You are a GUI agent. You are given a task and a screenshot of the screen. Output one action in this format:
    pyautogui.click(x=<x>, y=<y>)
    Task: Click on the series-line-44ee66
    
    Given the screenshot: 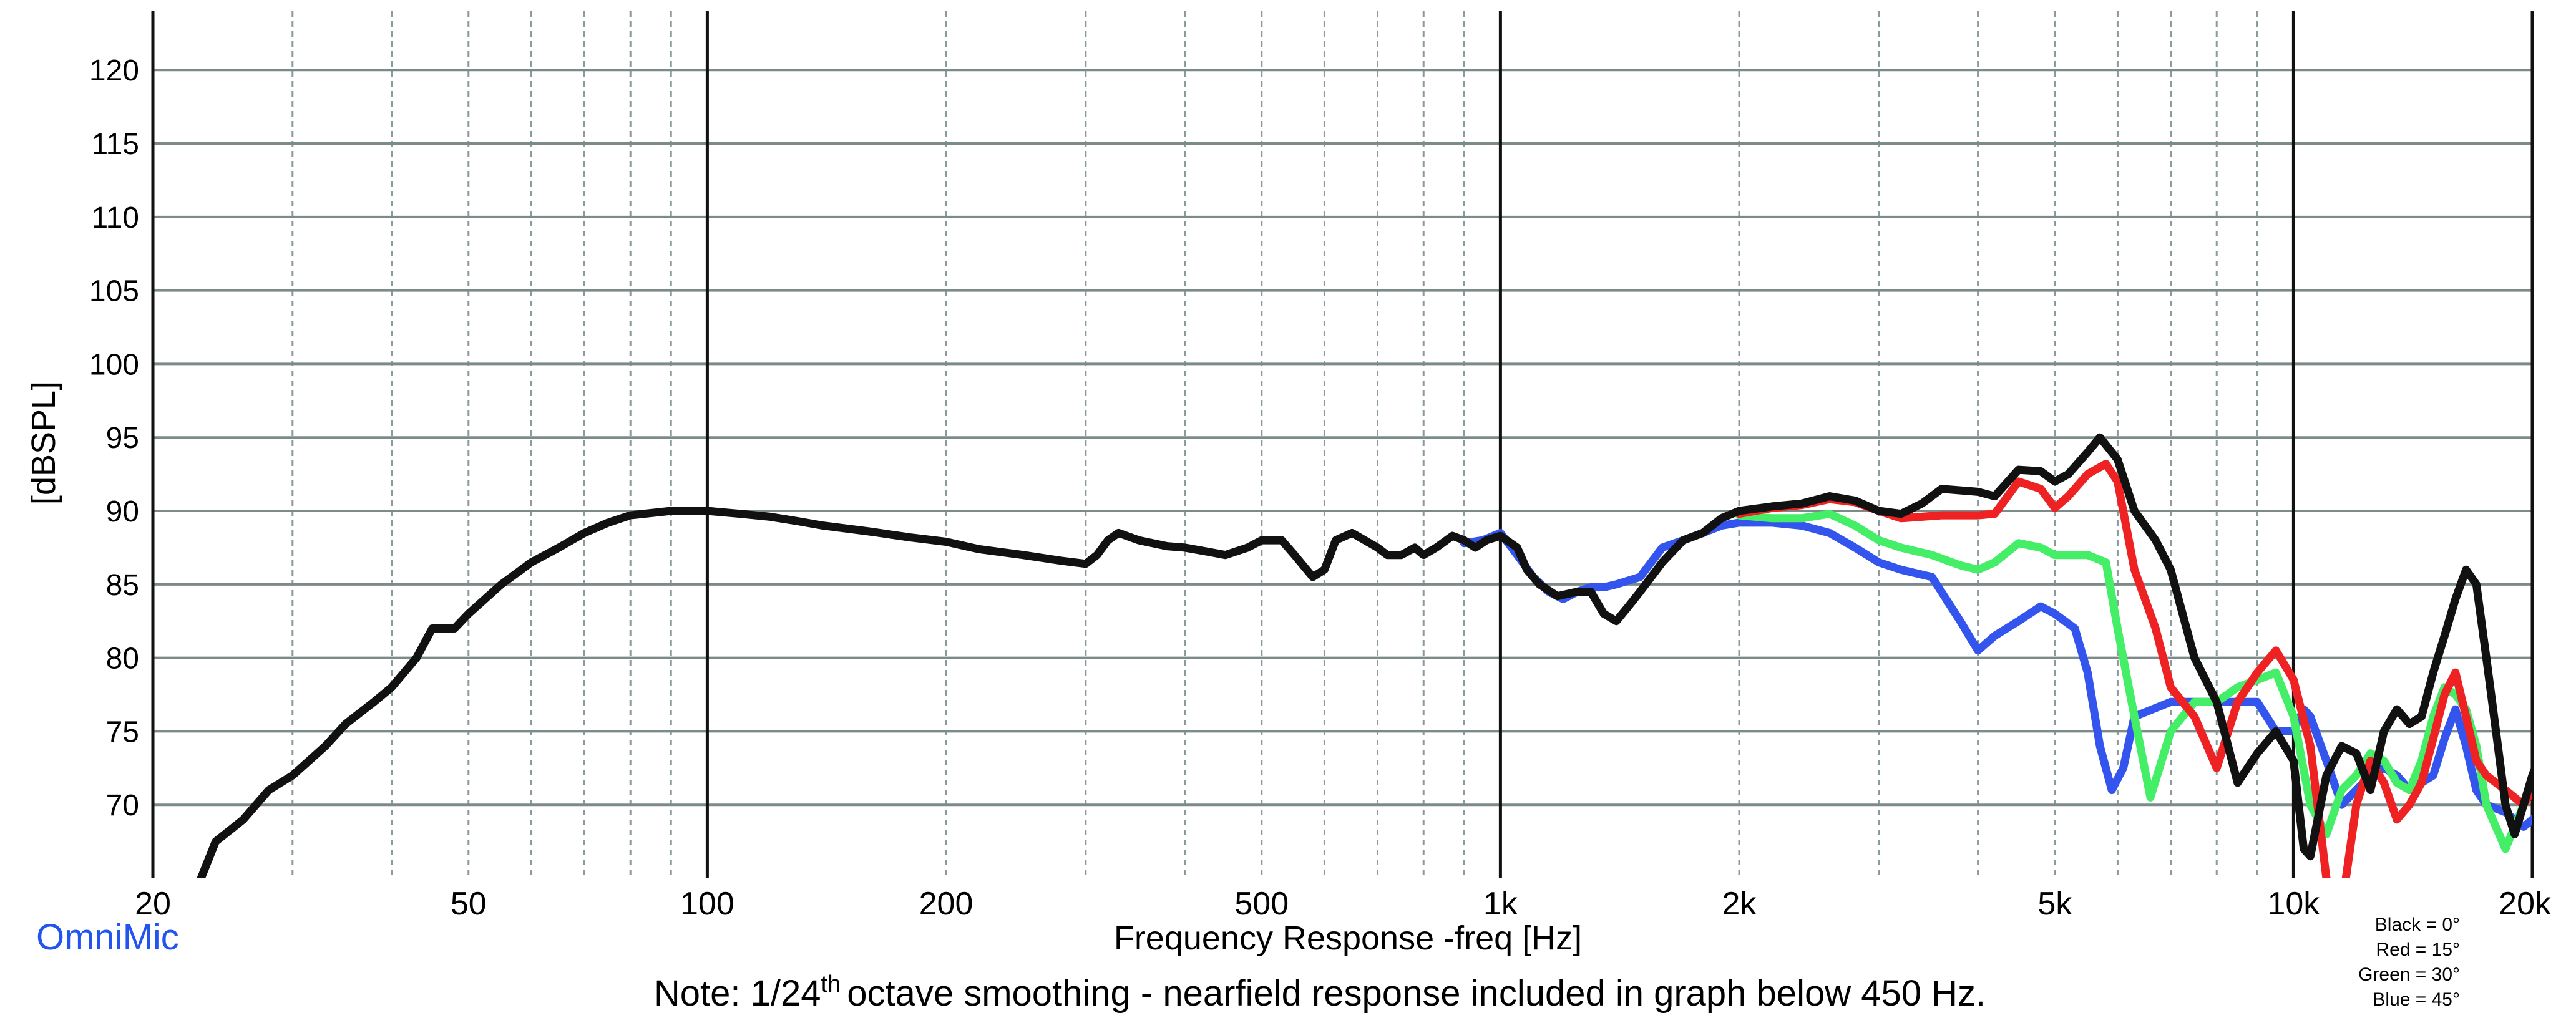 What is the action you would take?
    pyautogui.click(x=2133, y=681)
    